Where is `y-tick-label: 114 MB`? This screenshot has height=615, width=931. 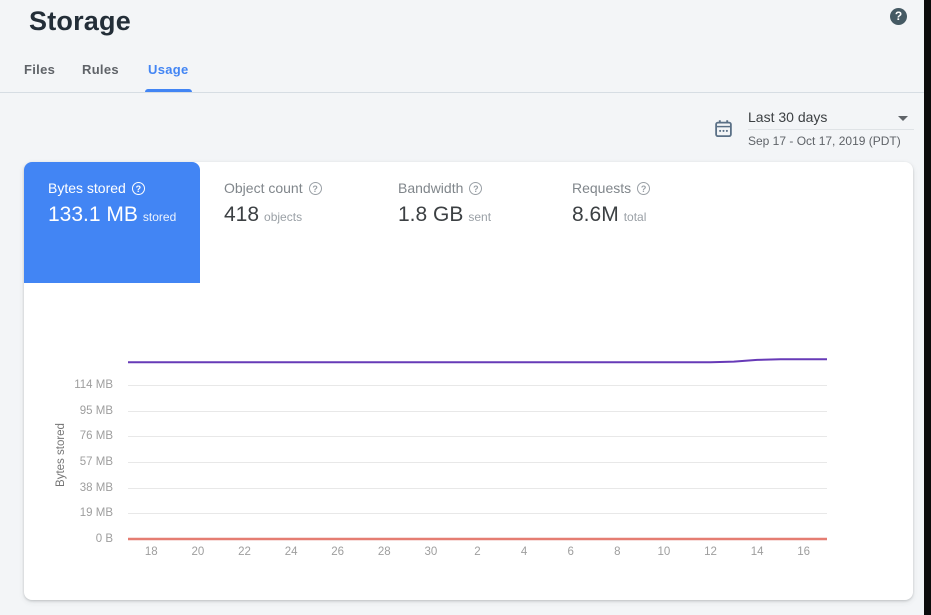 y-tick-label: 114 MB is located at coordinates (93, 385).